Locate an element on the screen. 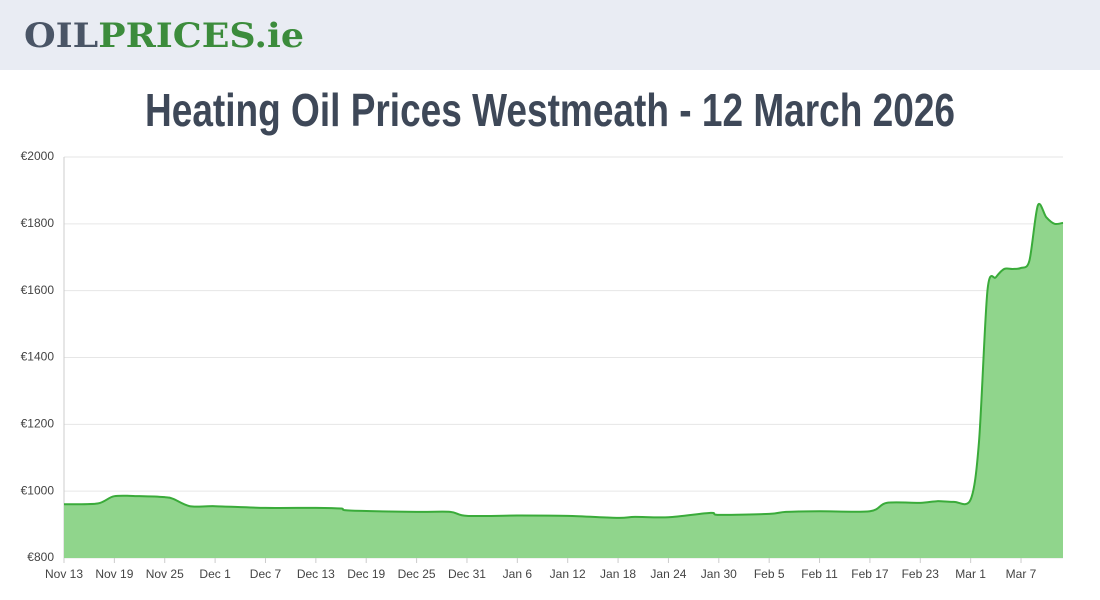 Image resolution: width=1100 pixels, height=600 pixels. y-tick-label: €1000 is located at coordinates (38, 490).